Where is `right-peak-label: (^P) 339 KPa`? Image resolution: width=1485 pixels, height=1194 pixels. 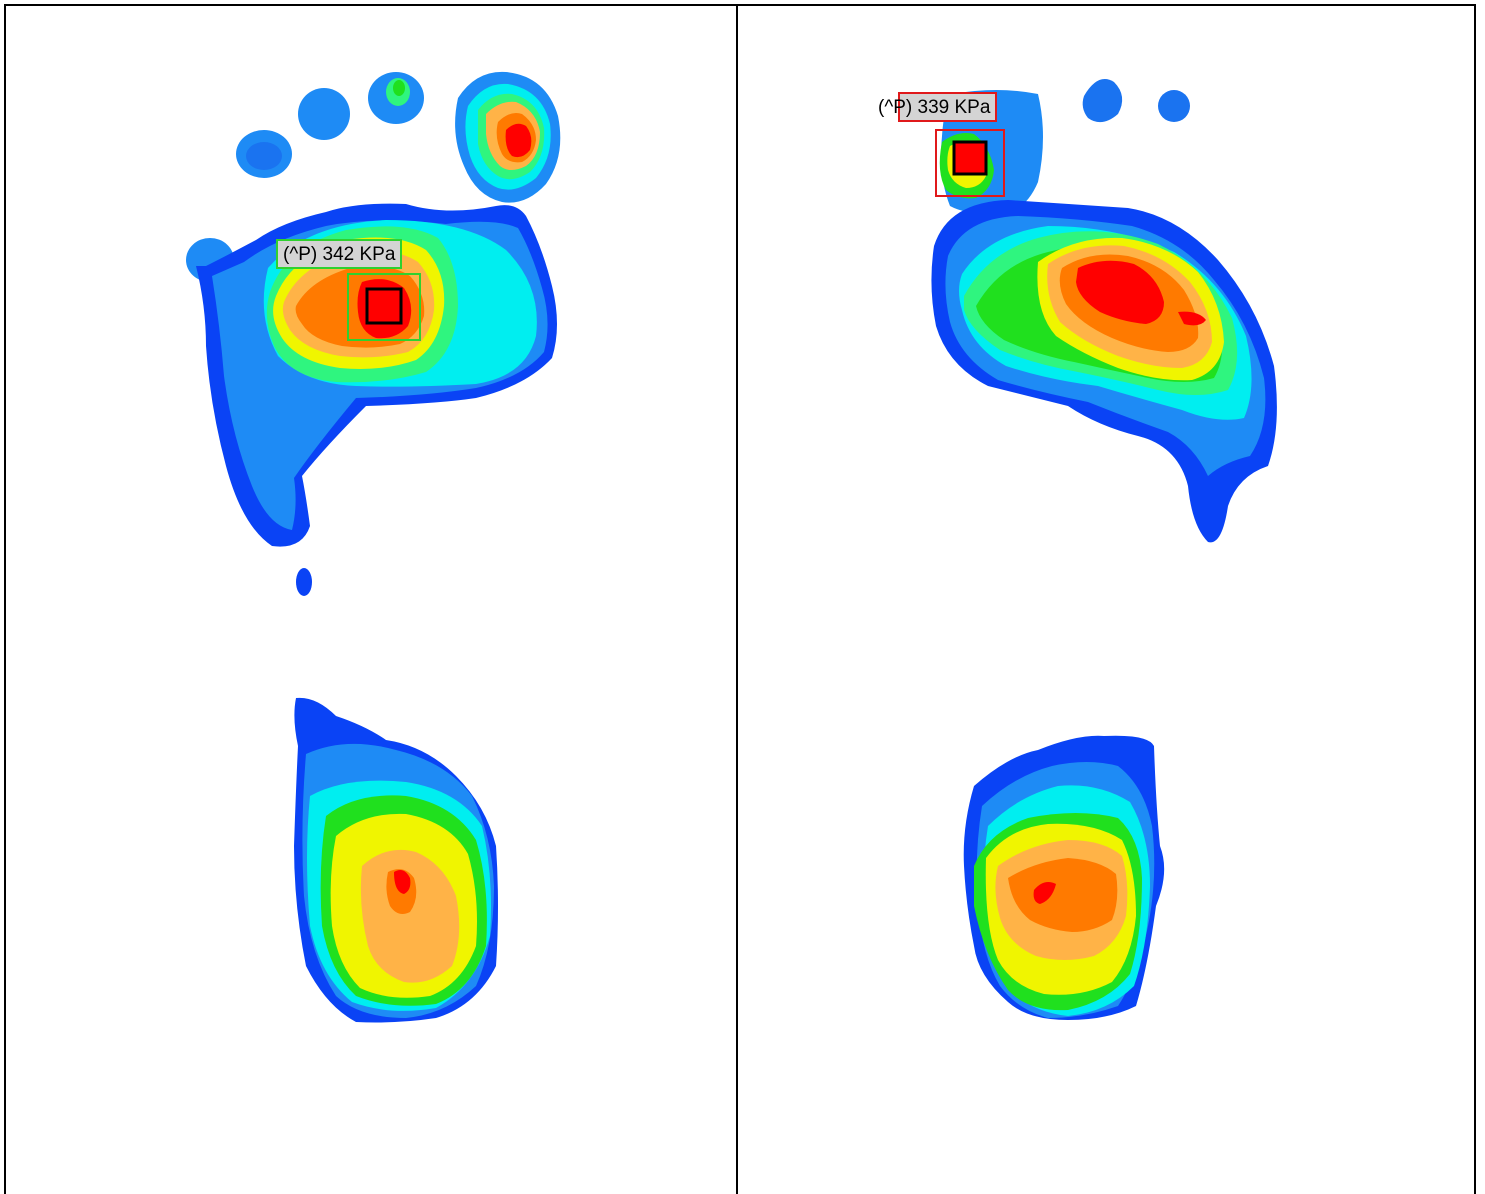 right-peak-label: (^P) 339 KPa is located at coordinates (938, 107).